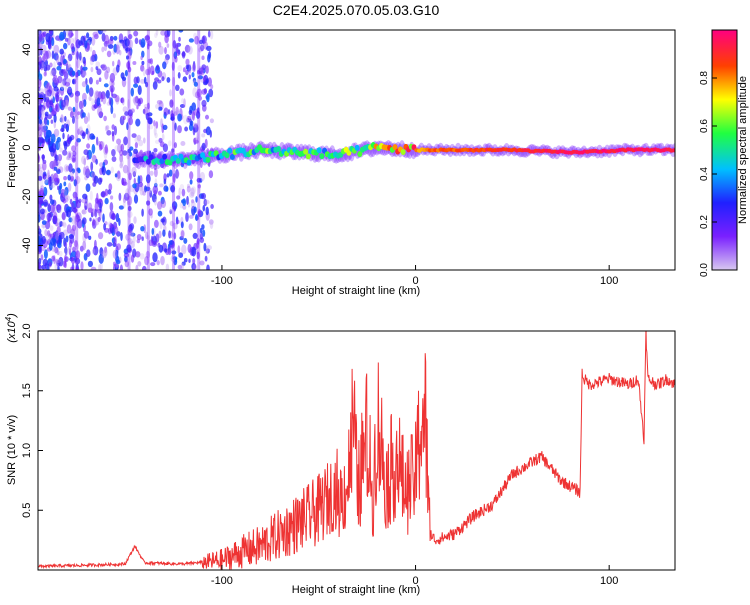  What do you see at coordinates (27, 510) in the screenshot?
I see `snr-y-tick-label: 0.5` at bounding box center [27, 510].